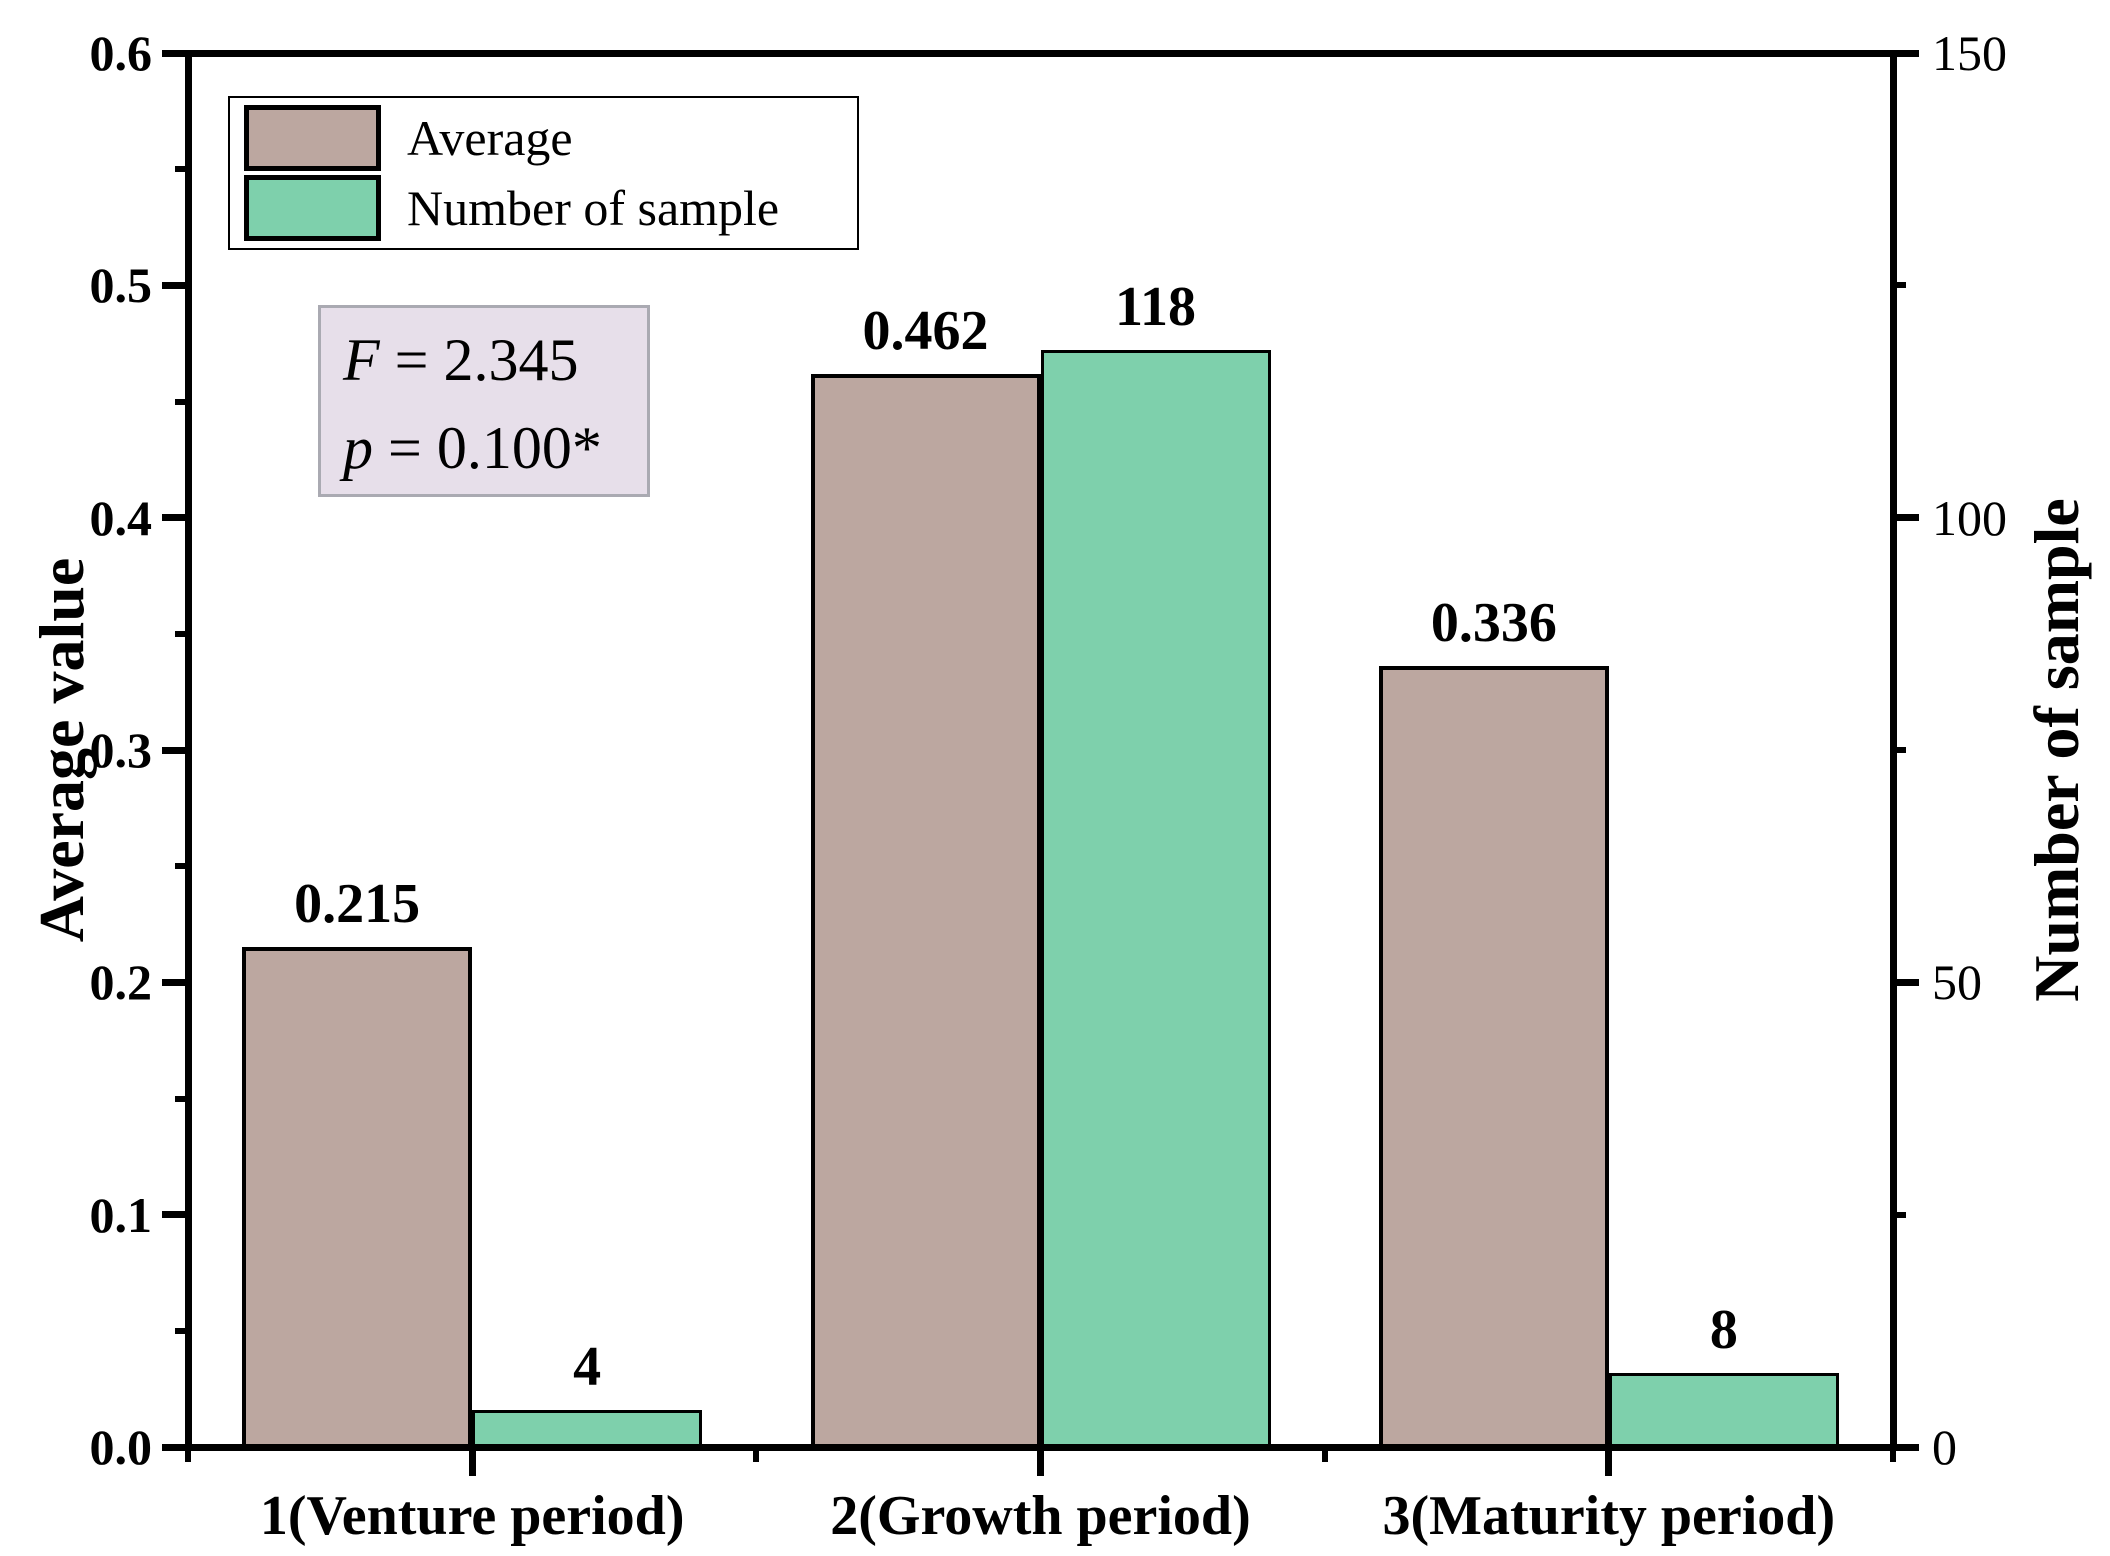 This screenshot has height=1556, width=2110. Describe the element at coordinates (312, 208) in the screenshot. I see `legend-swatch-number-of-sample` at that location.